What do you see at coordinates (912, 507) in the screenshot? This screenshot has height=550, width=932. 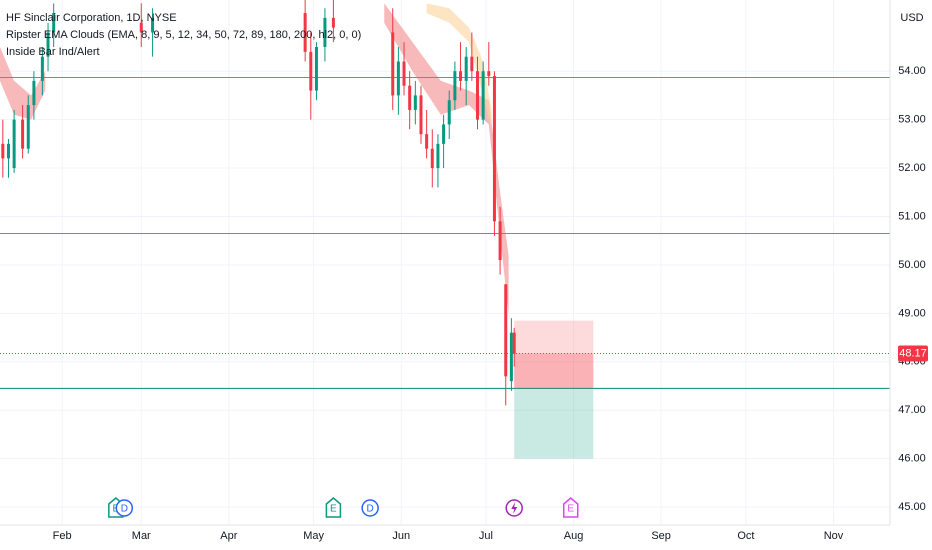 I see `y-tick-label: 45.00` at bounding box center [912, 507].